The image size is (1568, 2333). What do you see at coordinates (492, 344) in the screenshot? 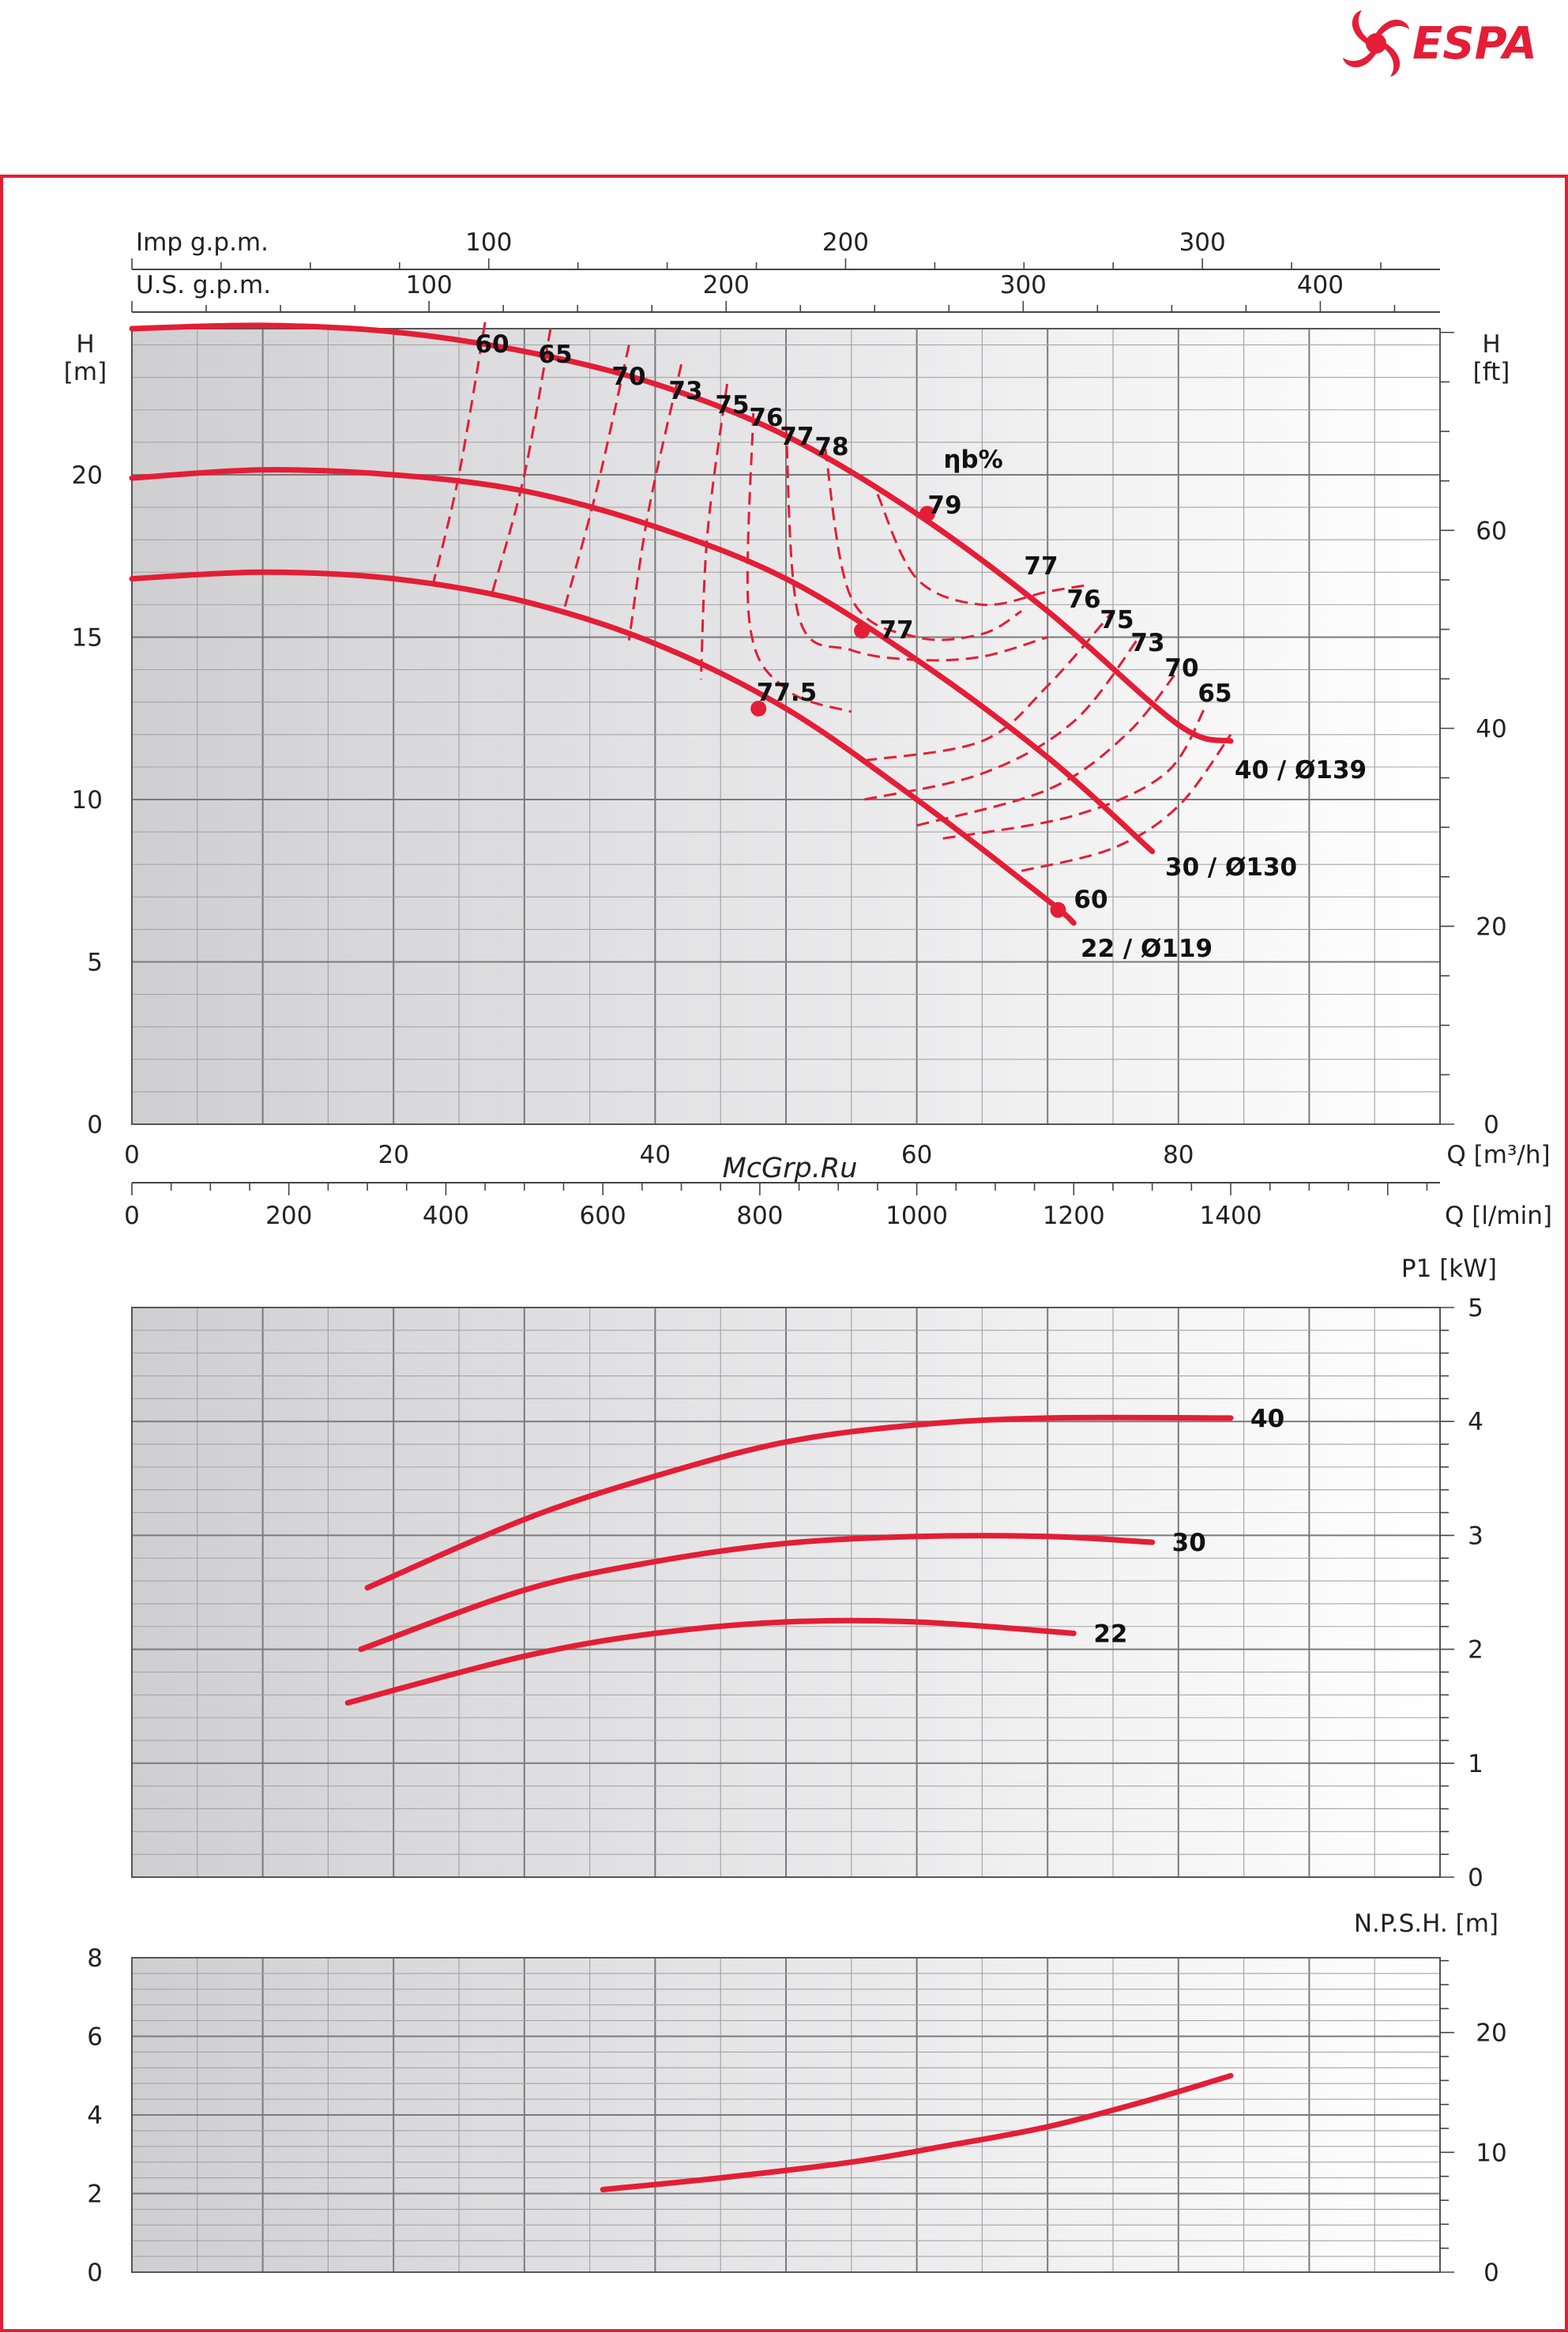
I see `efficiency-label: 60` at bounding box center [492, 344].